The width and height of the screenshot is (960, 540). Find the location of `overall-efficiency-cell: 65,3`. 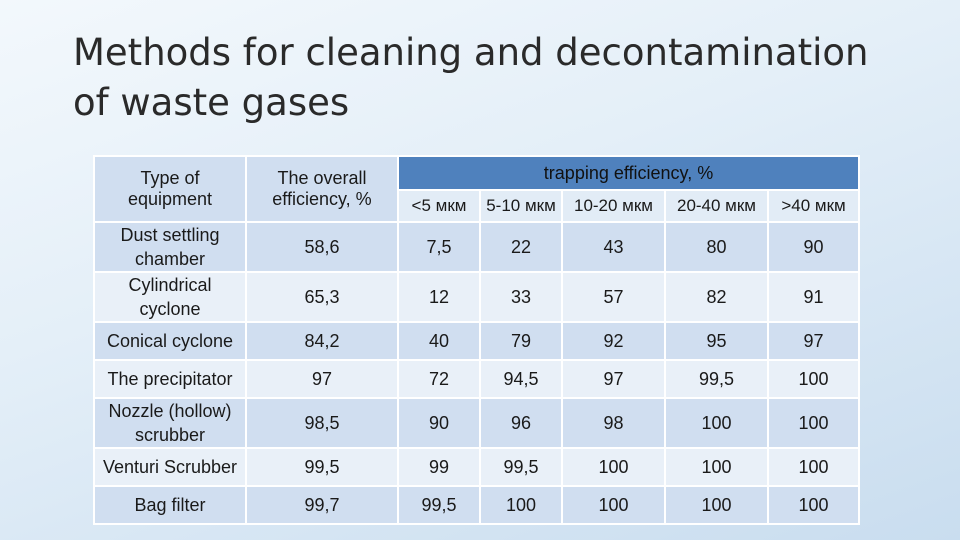

overall-efficiency-cell: 65,3 is located at coordinates (322, 297).